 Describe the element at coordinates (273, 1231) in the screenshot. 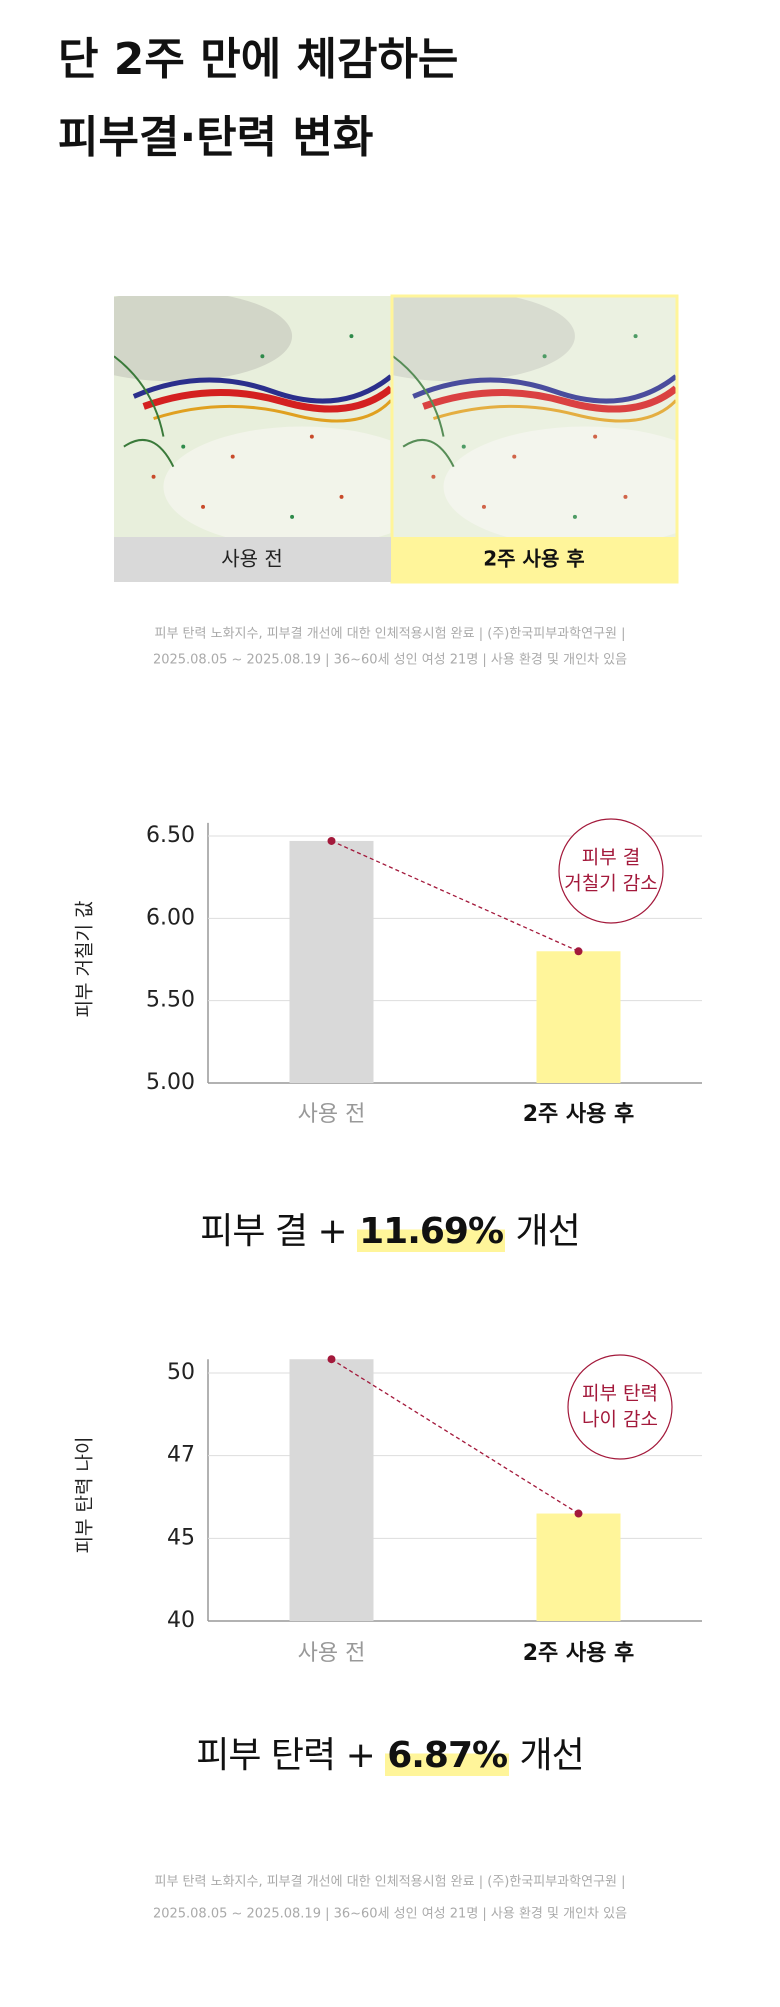

I see `result-prefix: 피부 결 +` at that location.